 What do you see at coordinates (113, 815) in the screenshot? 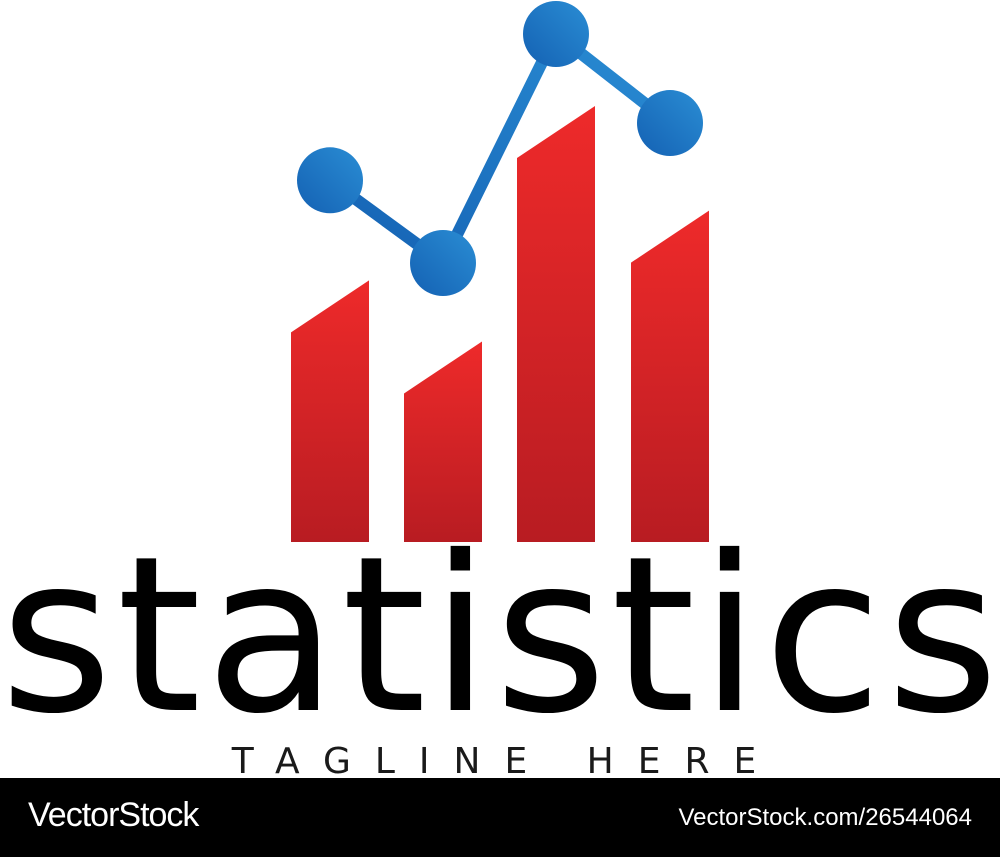
I see `footer-brand: VectorStock` at bounding box center [113, 815].